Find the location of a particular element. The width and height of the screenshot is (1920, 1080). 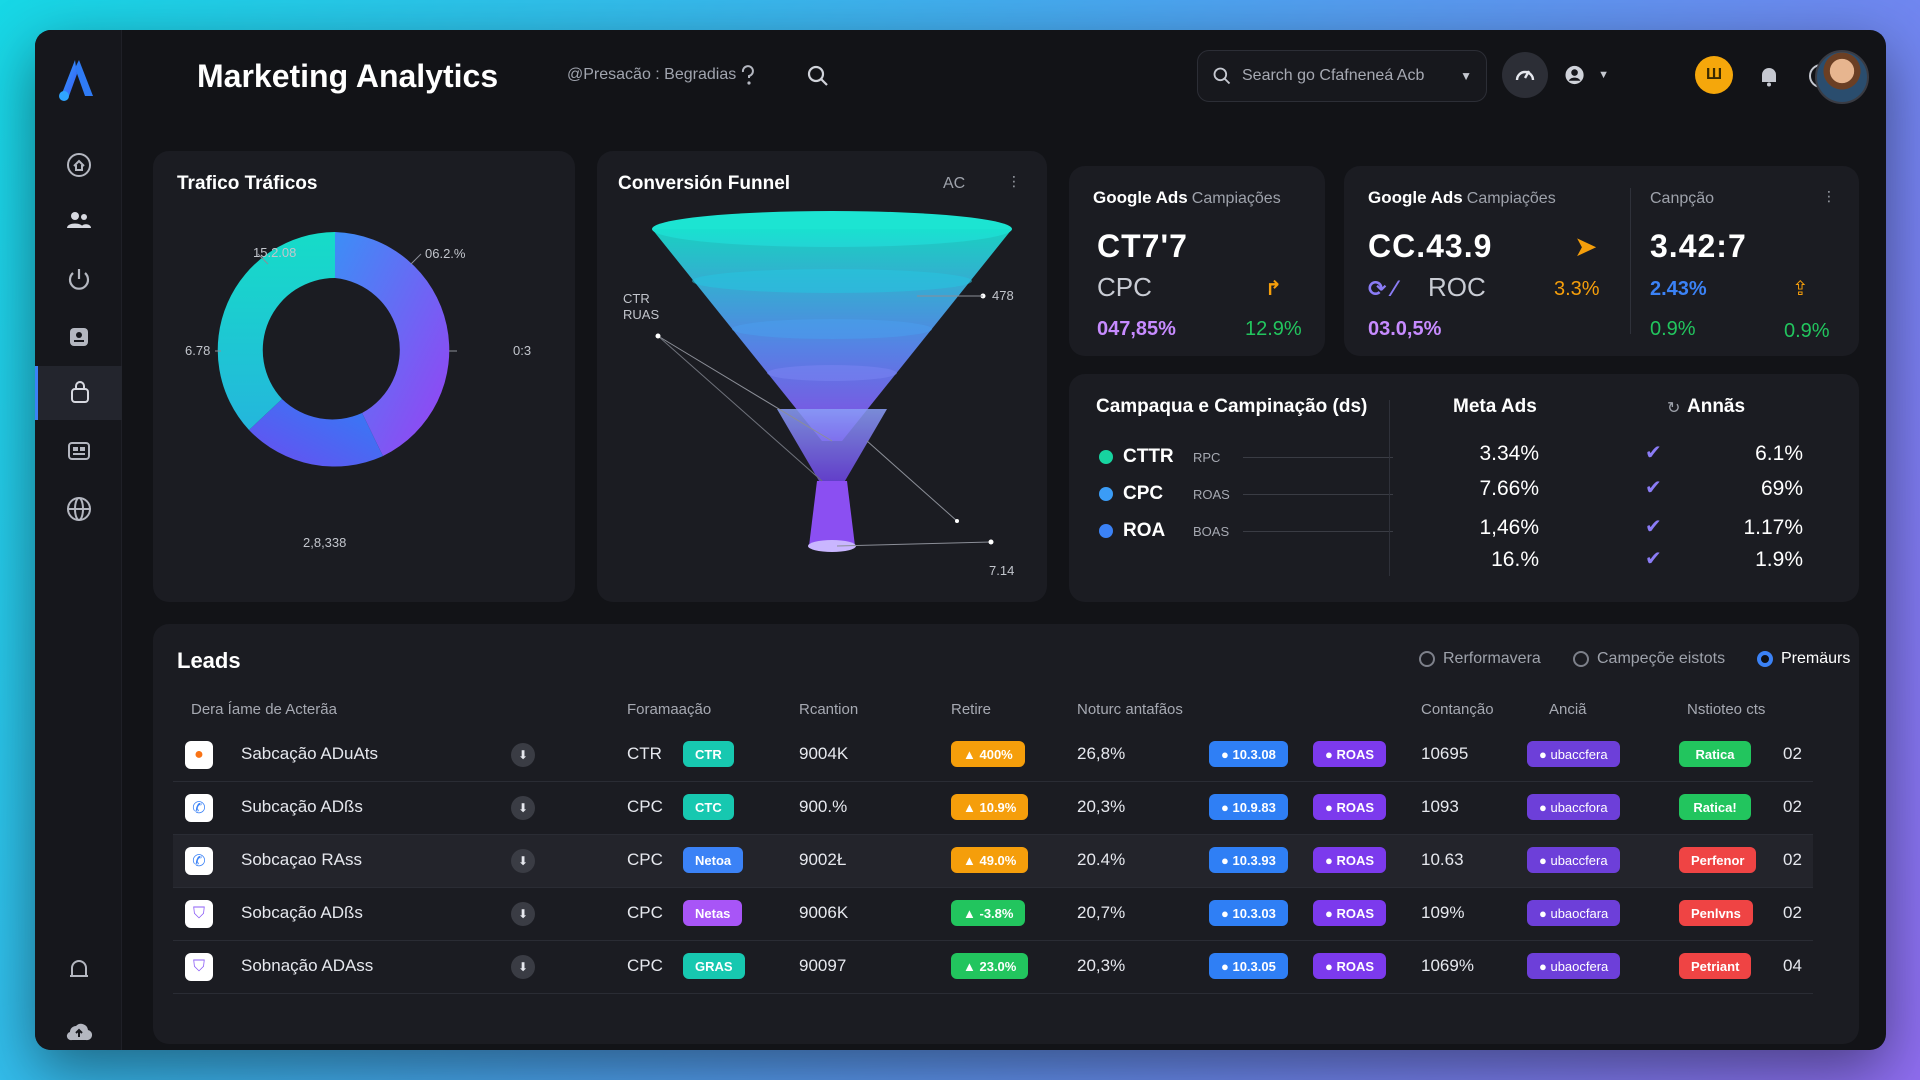

legend-item-roa: ROA BOAS is located at coordinates (1246, 531).